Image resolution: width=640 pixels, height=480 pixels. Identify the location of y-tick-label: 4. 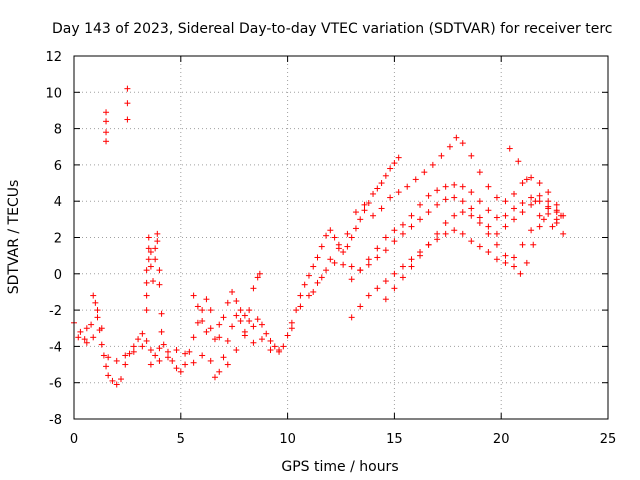
(58, 202).